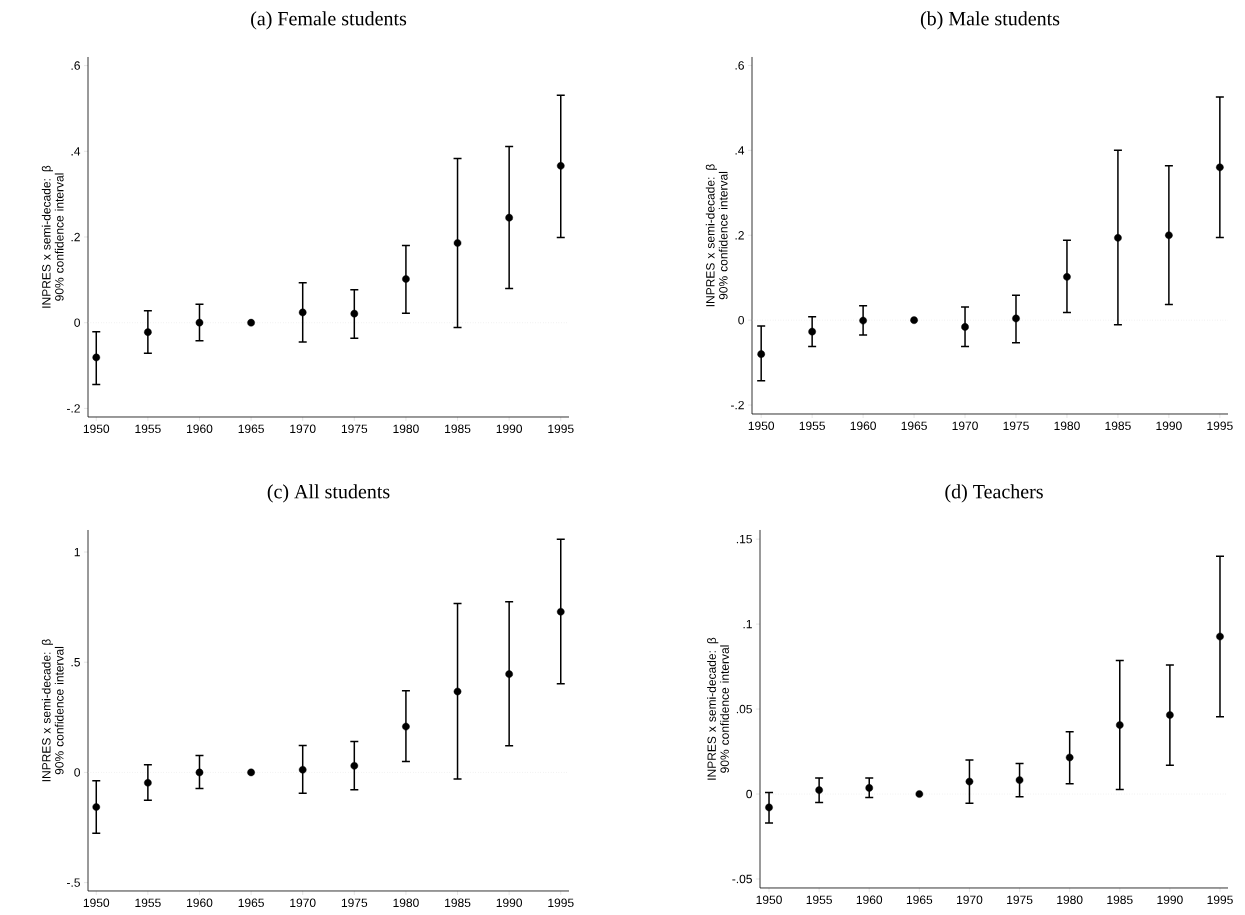 This screenshot has width=1245, height=915. I want to click on y-tick-label: .15, so click(744, 539).